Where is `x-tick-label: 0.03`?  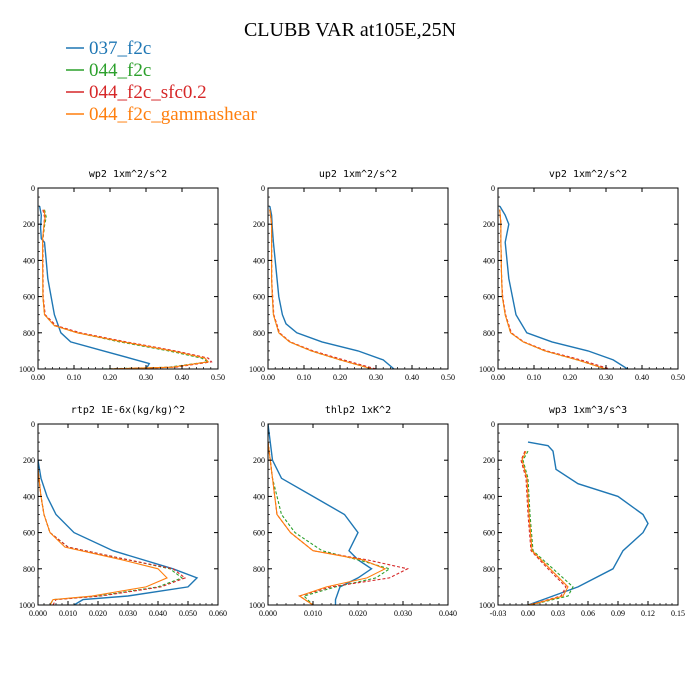
x-tick-label: 0.03 is located at coordinates (558, 613).